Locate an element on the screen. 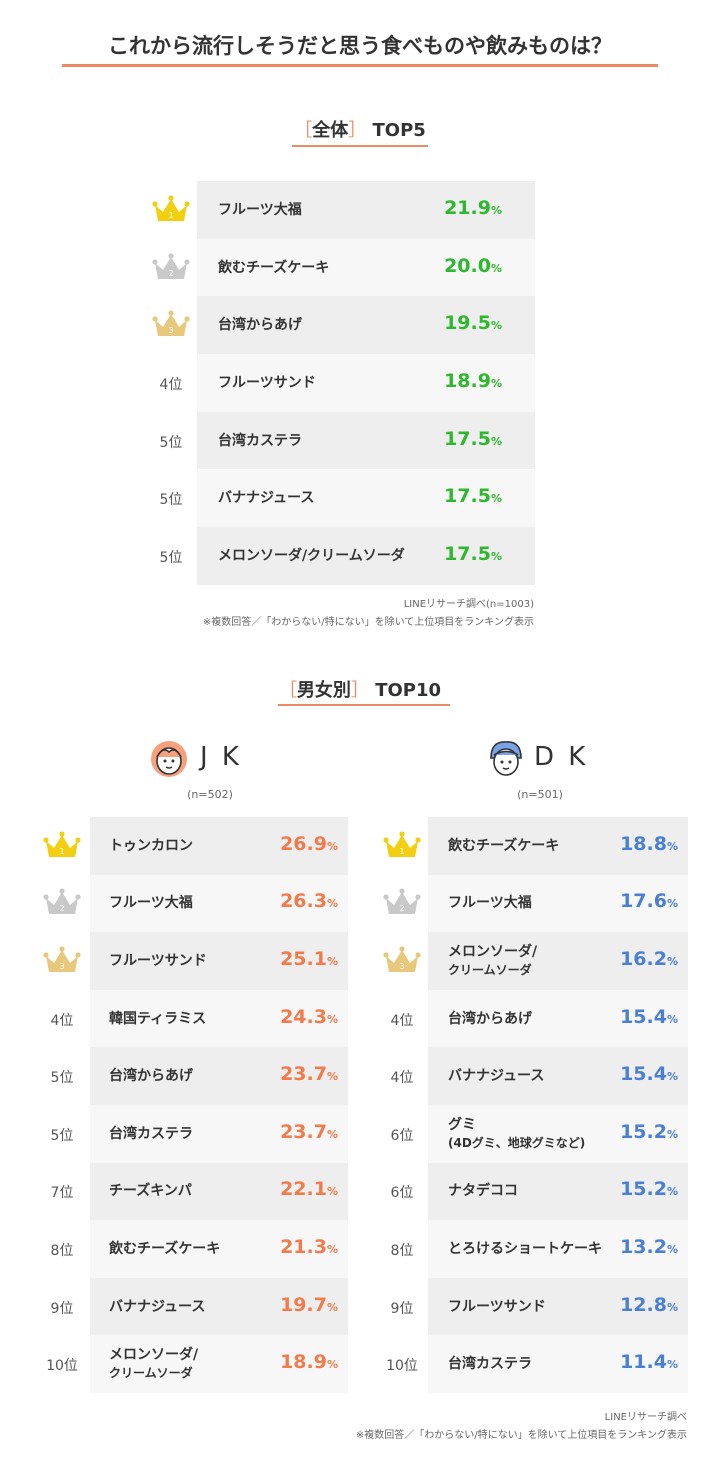 Image resolution: width=720 pixels, height=1462 pixels. item-label: トゥンカロン is located at coordinates (151, 846).